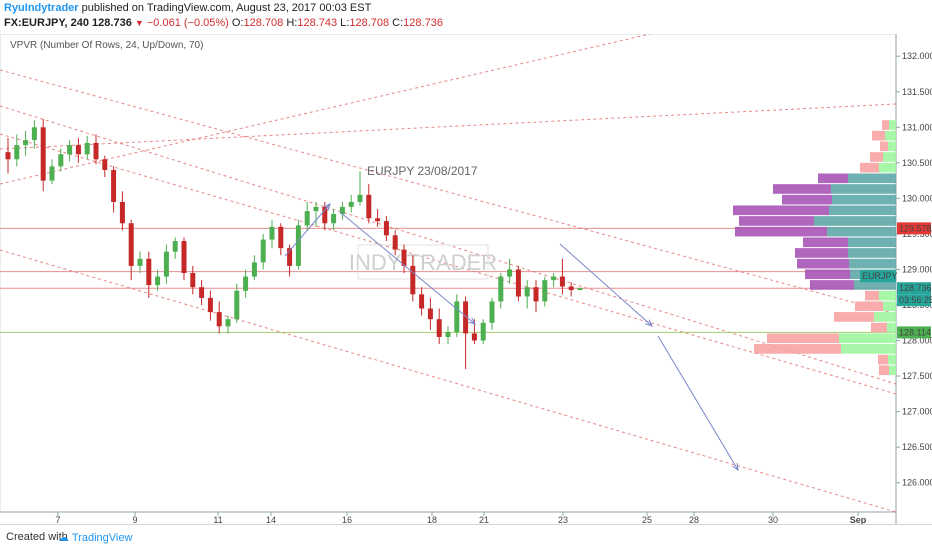 The image size is (932, 551). Describe the element at coordinates (917, 269) in the screenshot. I see `y-tick-label: 129.000` at that location.